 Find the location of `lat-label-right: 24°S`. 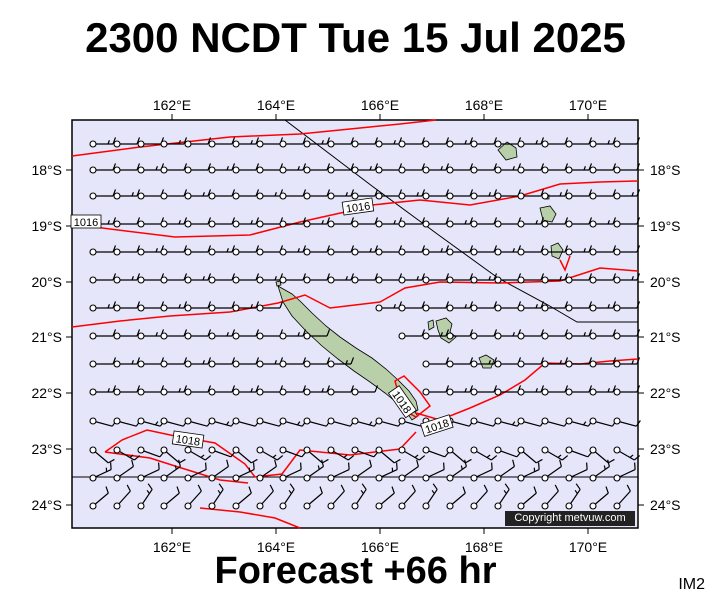

lat-label-right: 24°S is located at coordinates (665, 505).